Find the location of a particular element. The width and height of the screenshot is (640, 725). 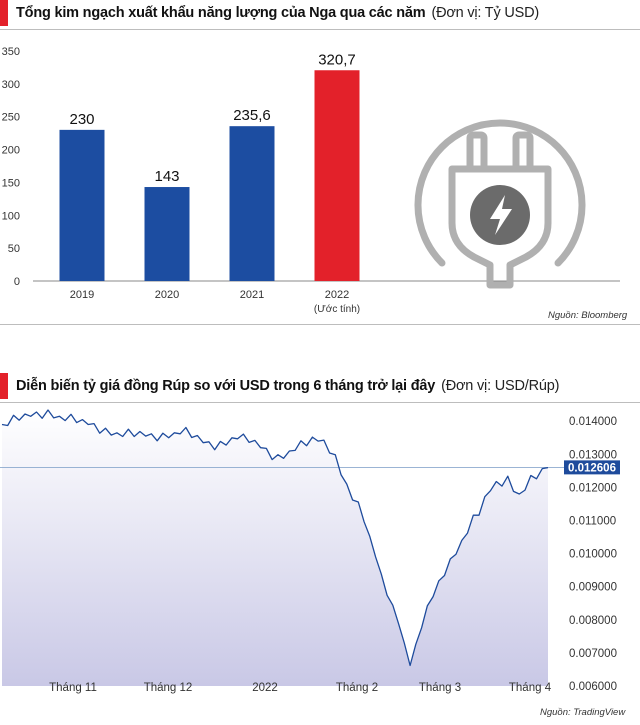

x-tick-label: Tháng 12 is located at coordinates (168, 688).